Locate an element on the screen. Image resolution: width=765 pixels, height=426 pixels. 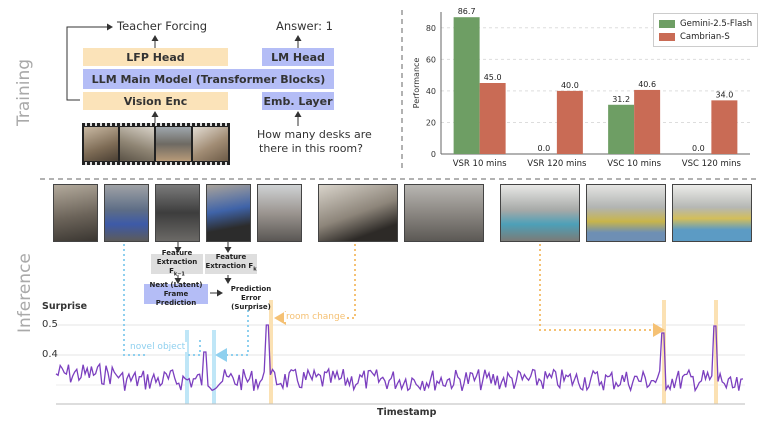
lm-head-box: LM Head is located at coordinates (298, 57).